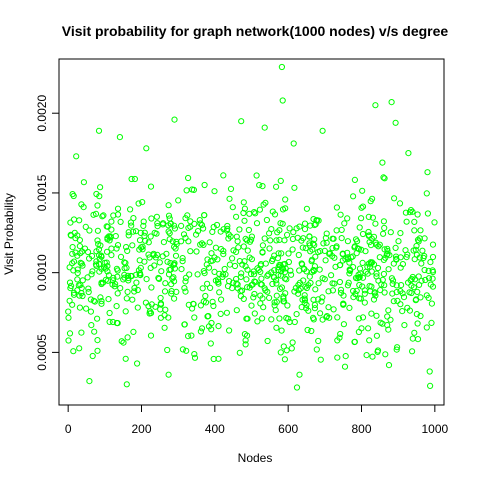 The width and height of the screenshot is (480, 480). What do you see at coordinates (9, 234) in the screenshot?
I see `y-axis-label: Visit Probability` at bounding box center [9, 234].